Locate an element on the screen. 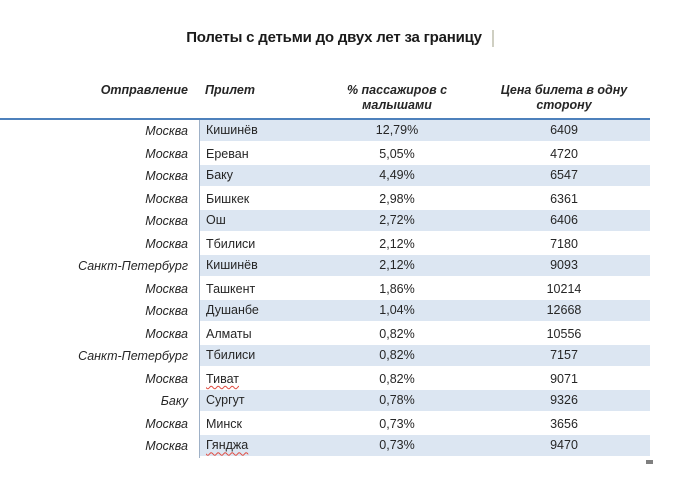  arrival-text: Душанбе is located at coordinates (232, 310).